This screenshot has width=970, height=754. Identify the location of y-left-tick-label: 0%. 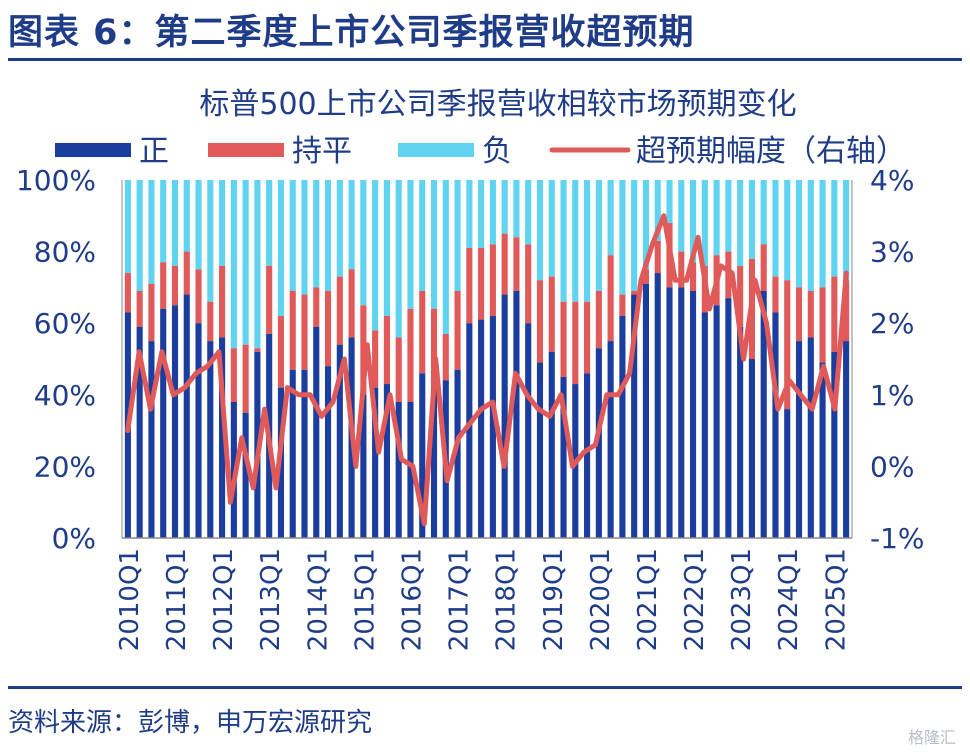
(74, 538).